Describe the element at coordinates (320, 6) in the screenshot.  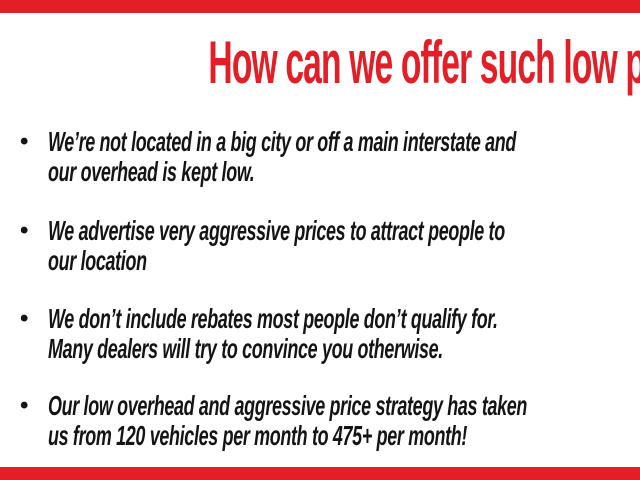
I see `top-red-bar` at that location.